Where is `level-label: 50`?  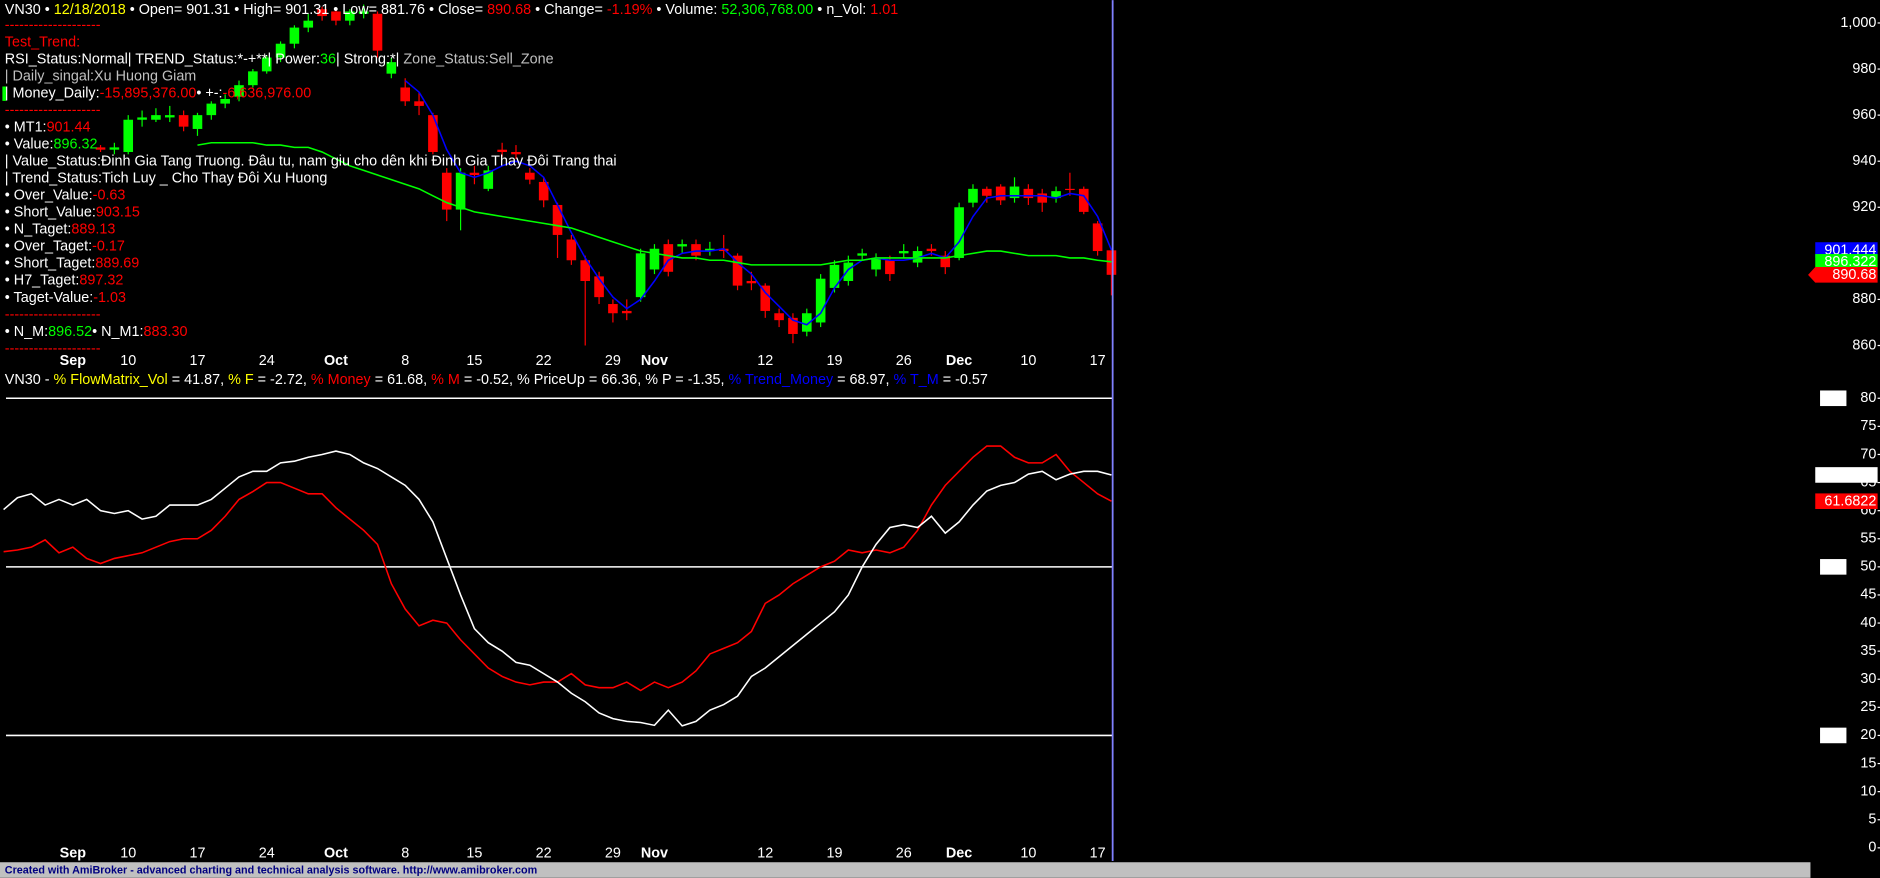 level-label: 50 is located at coordinates (1833, 567).